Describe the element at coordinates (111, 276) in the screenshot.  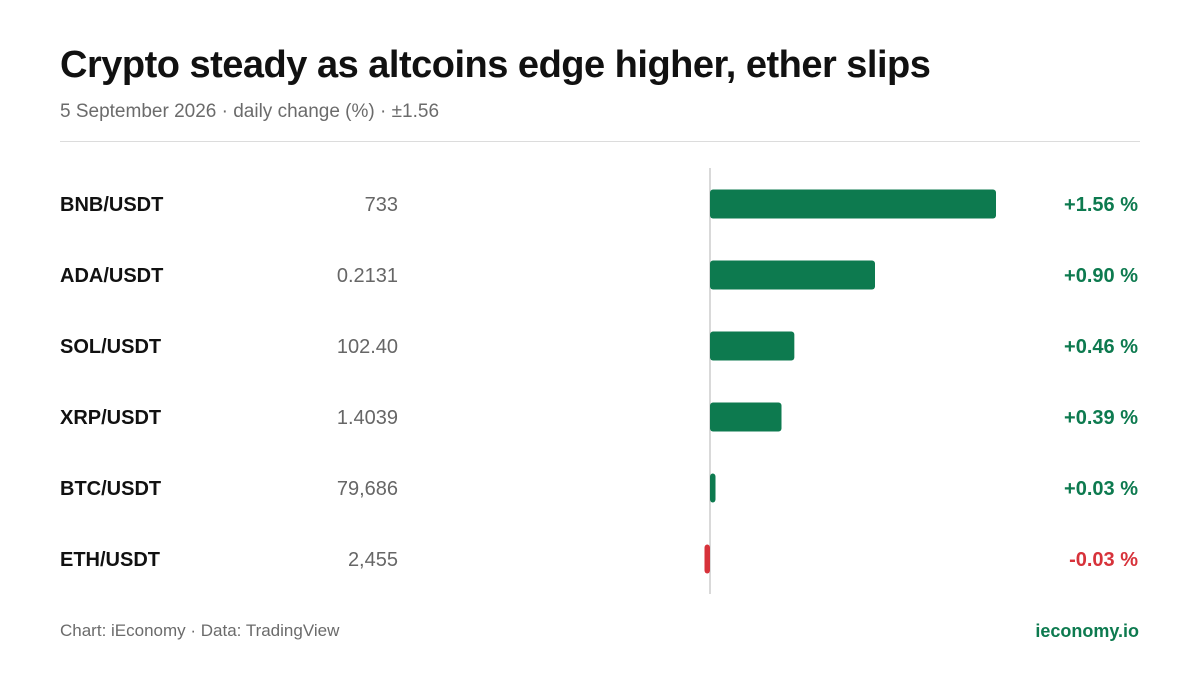
I see `category-label: ADA/USDT` at that location.